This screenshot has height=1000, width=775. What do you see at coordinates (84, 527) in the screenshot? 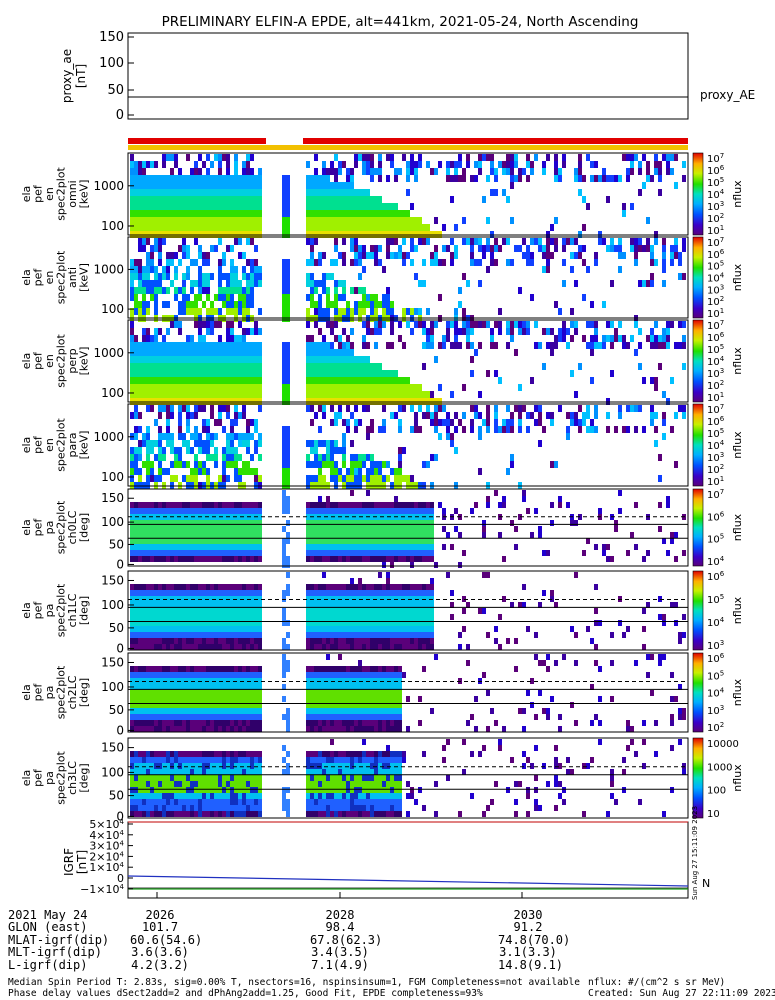
I see `ylabel-pa_ch0: [deg]` at bounding box center [84, 527].